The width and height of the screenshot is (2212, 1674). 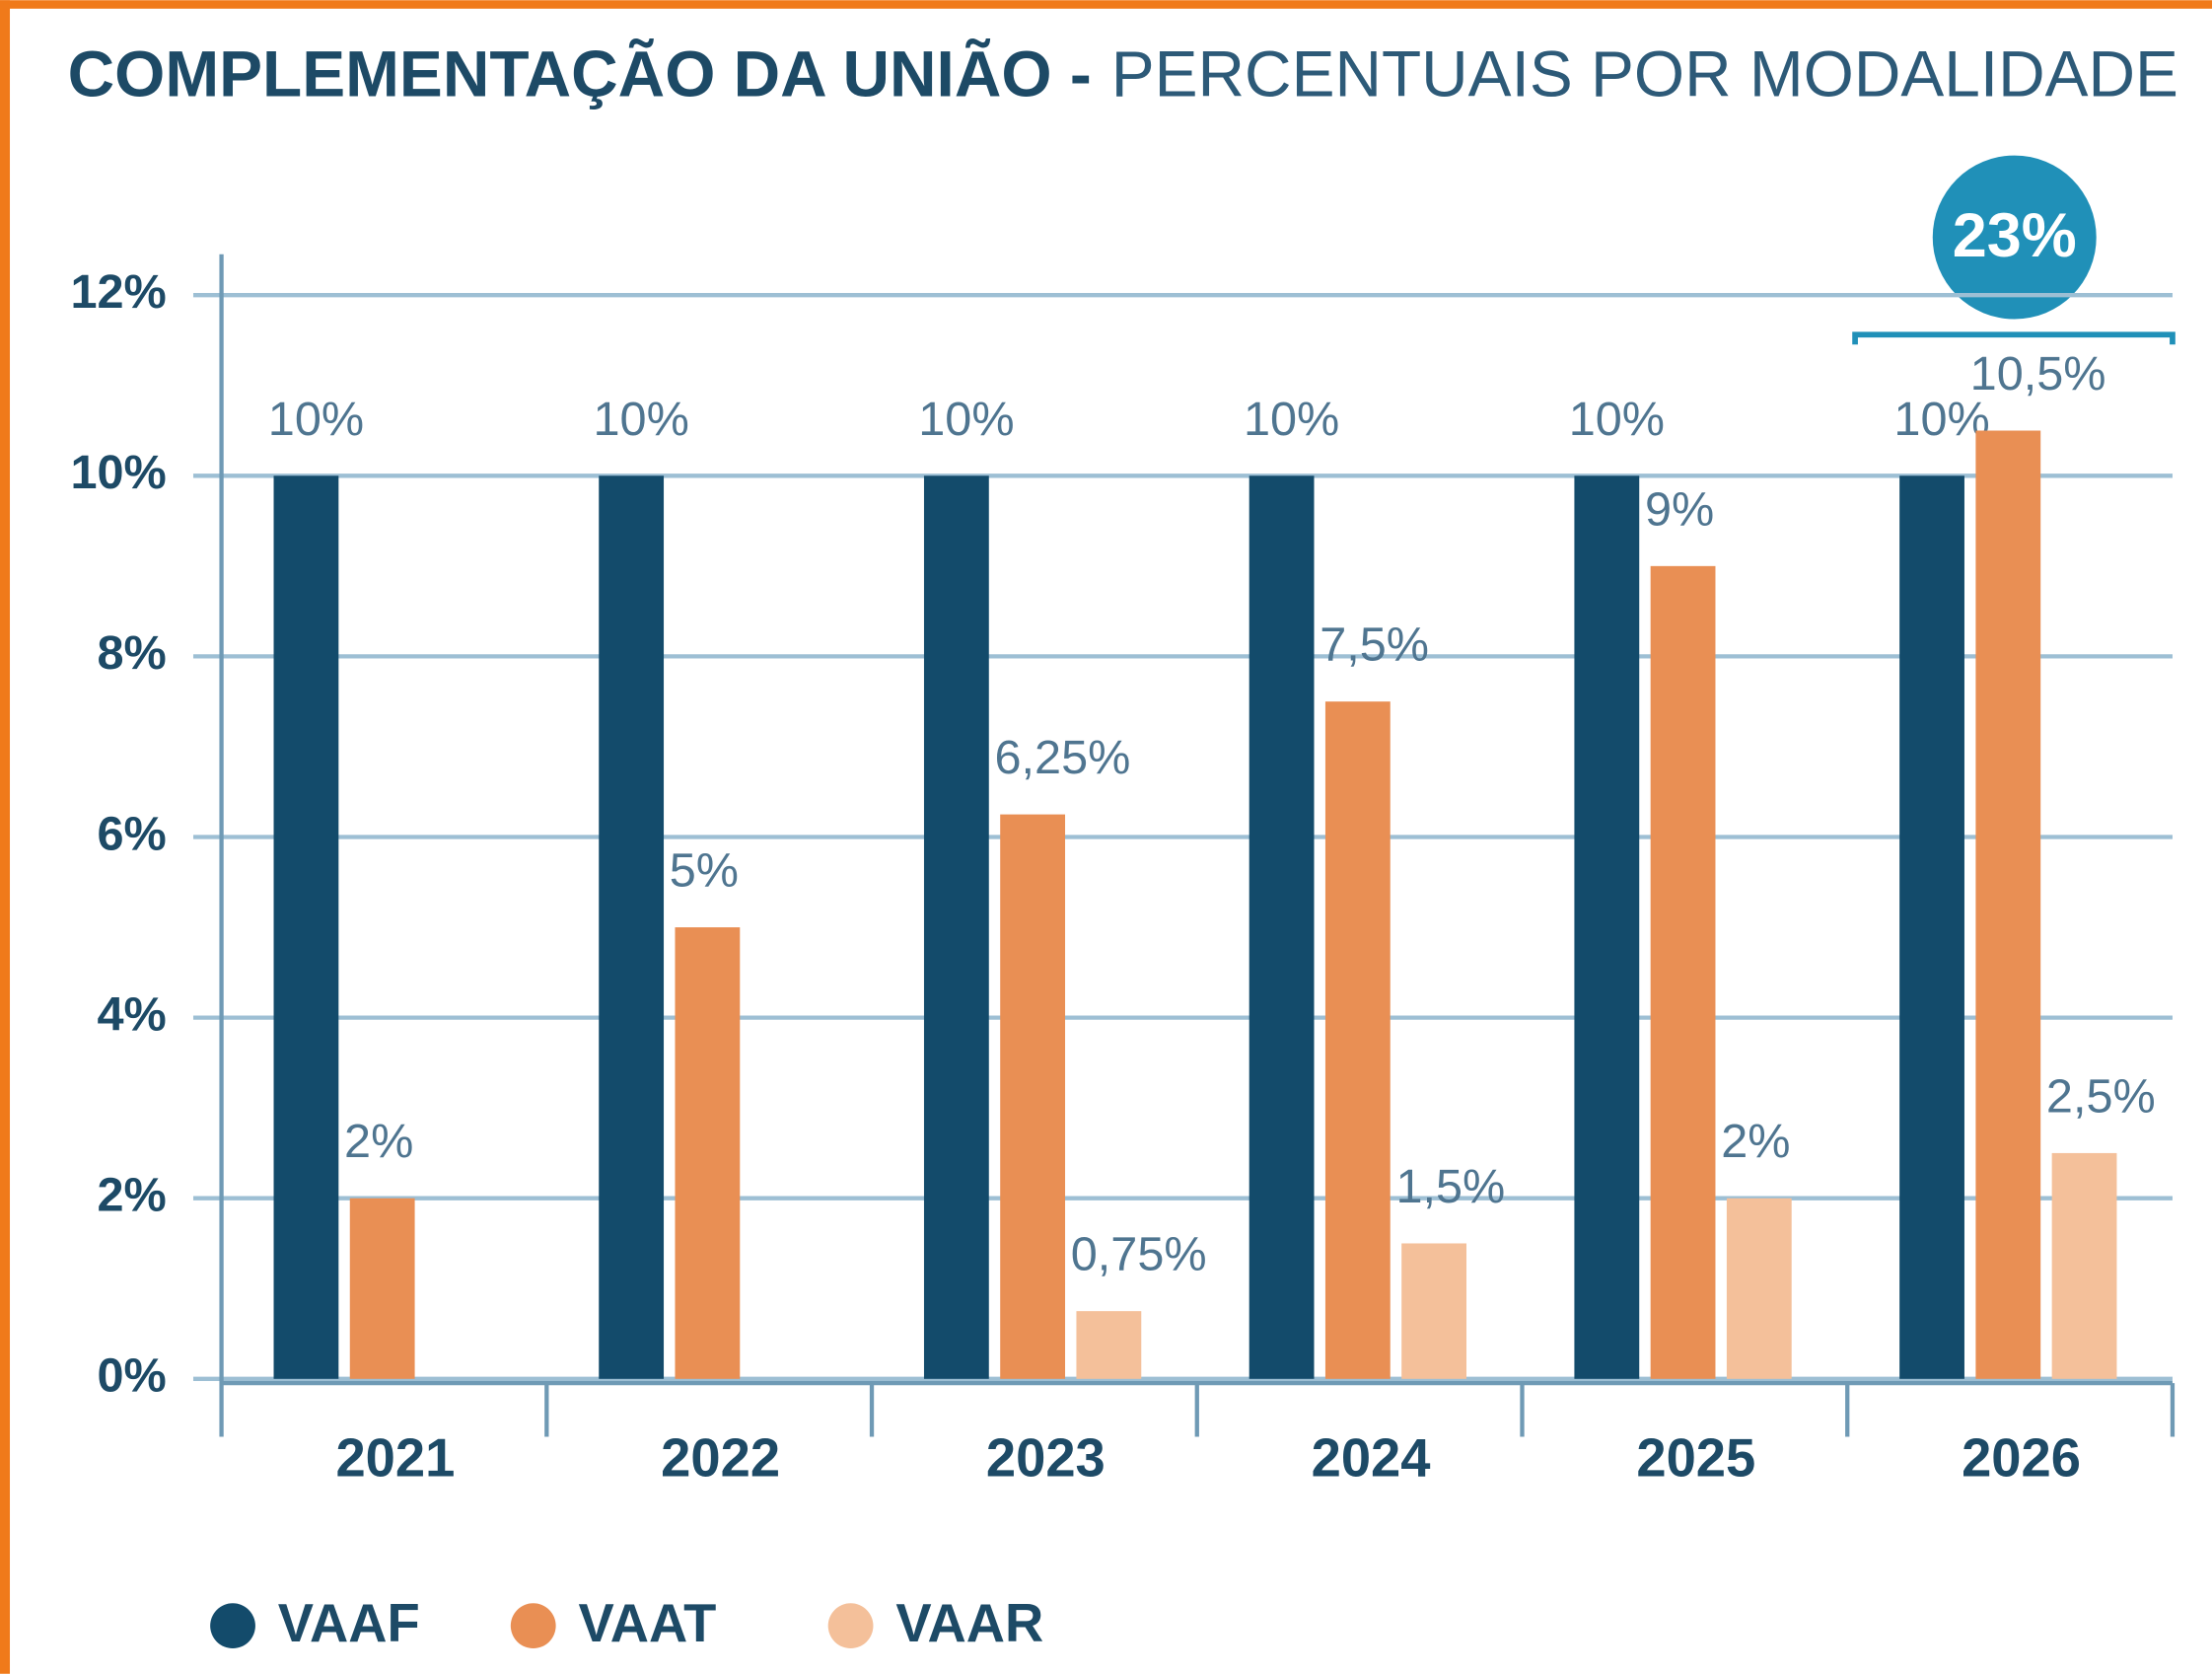 What do you see at coordinates (132, 833) in the screenshot?
I see `y-tick-label: 6%` at bounding box center [132, 833].